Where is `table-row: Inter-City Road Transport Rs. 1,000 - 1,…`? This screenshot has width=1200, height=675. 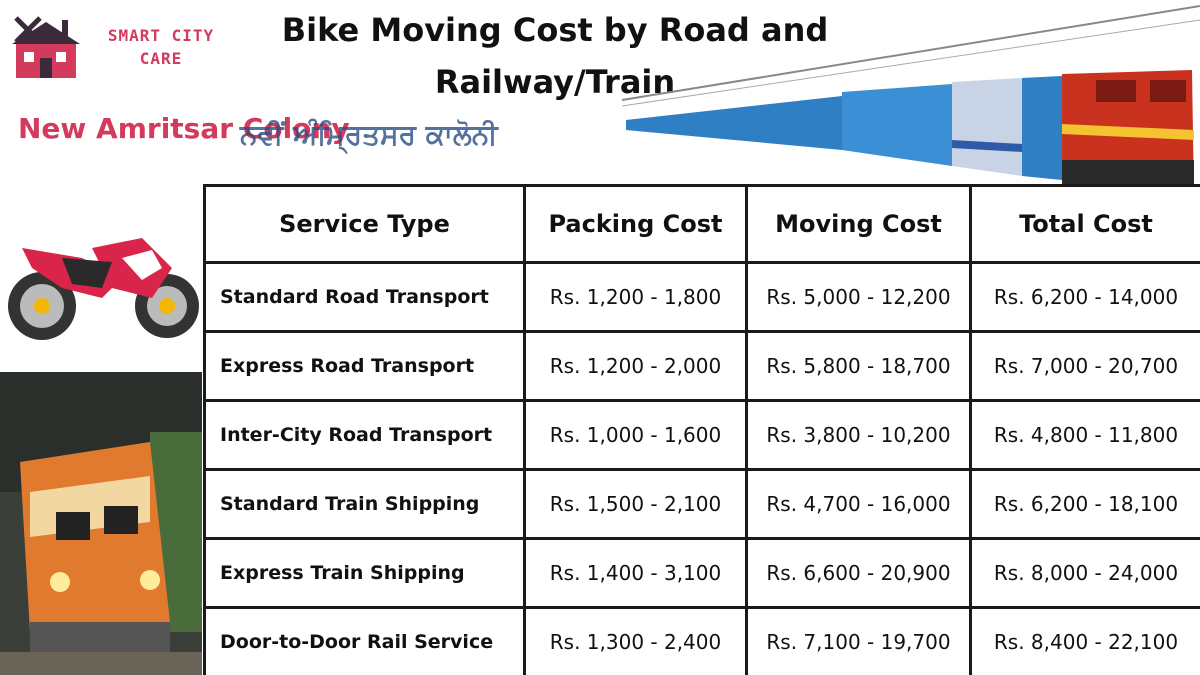
table-row: Inter-City Road Transport Rs. 1,000 - 1,… is located at coordinates (701, 435).